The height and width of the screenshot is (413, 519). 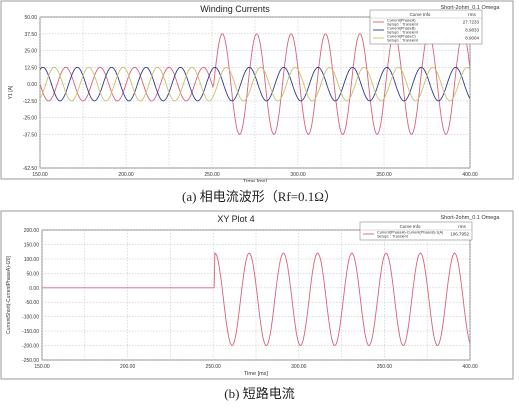 What do you see at coordinates (30, 169) in the screenshot?
I see `y-tick-label: -62.50` at bounding box center [30, 169].